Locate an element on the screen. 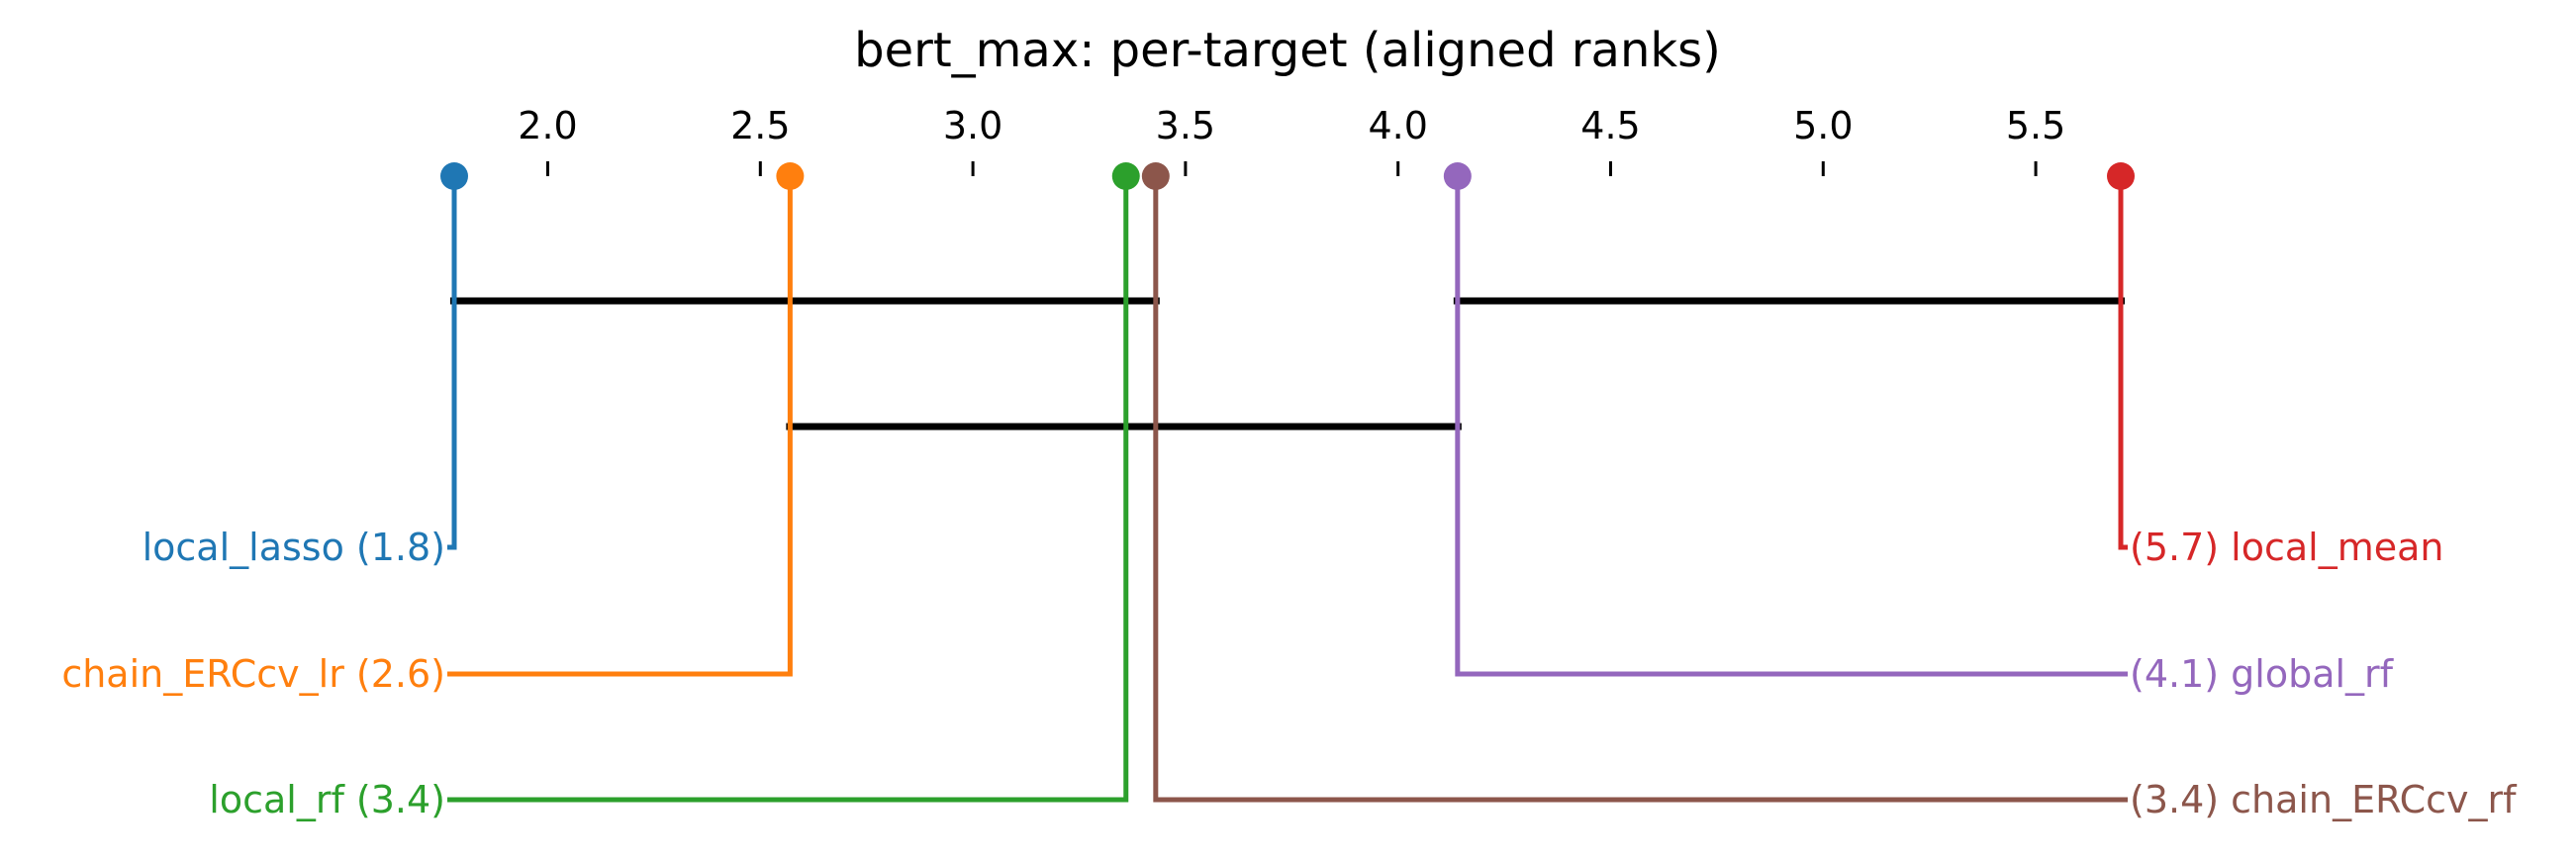  axis-tick-label: 2.5 is located at coordinates (760, 126).